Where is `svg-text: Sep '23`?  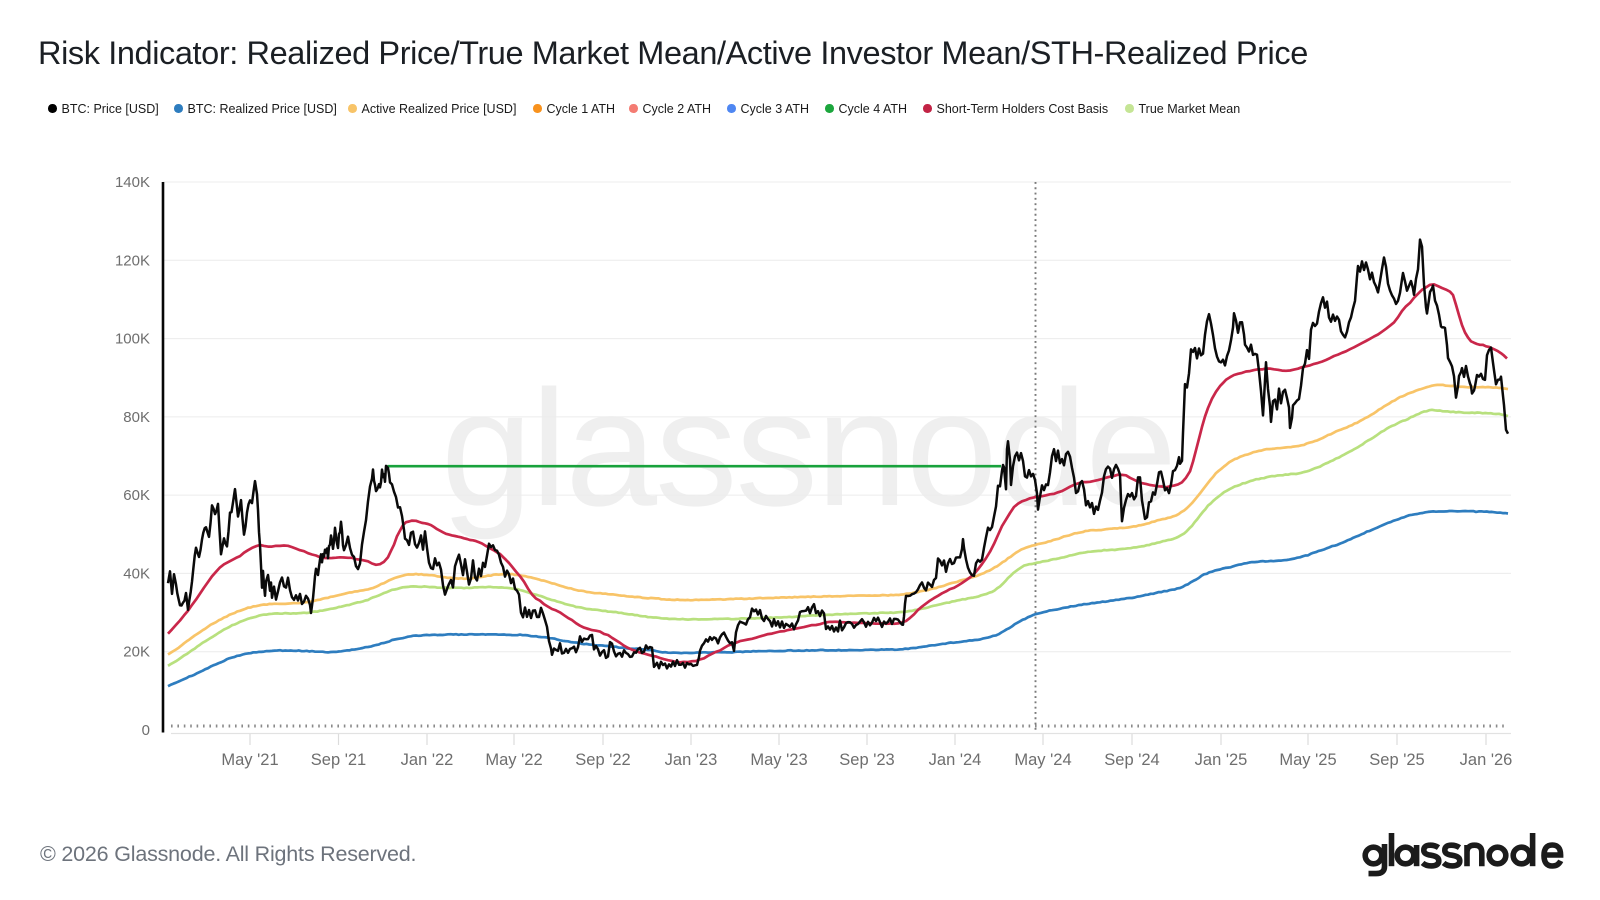
svg-text: Sep '23 is located at coordinates (866, 760).